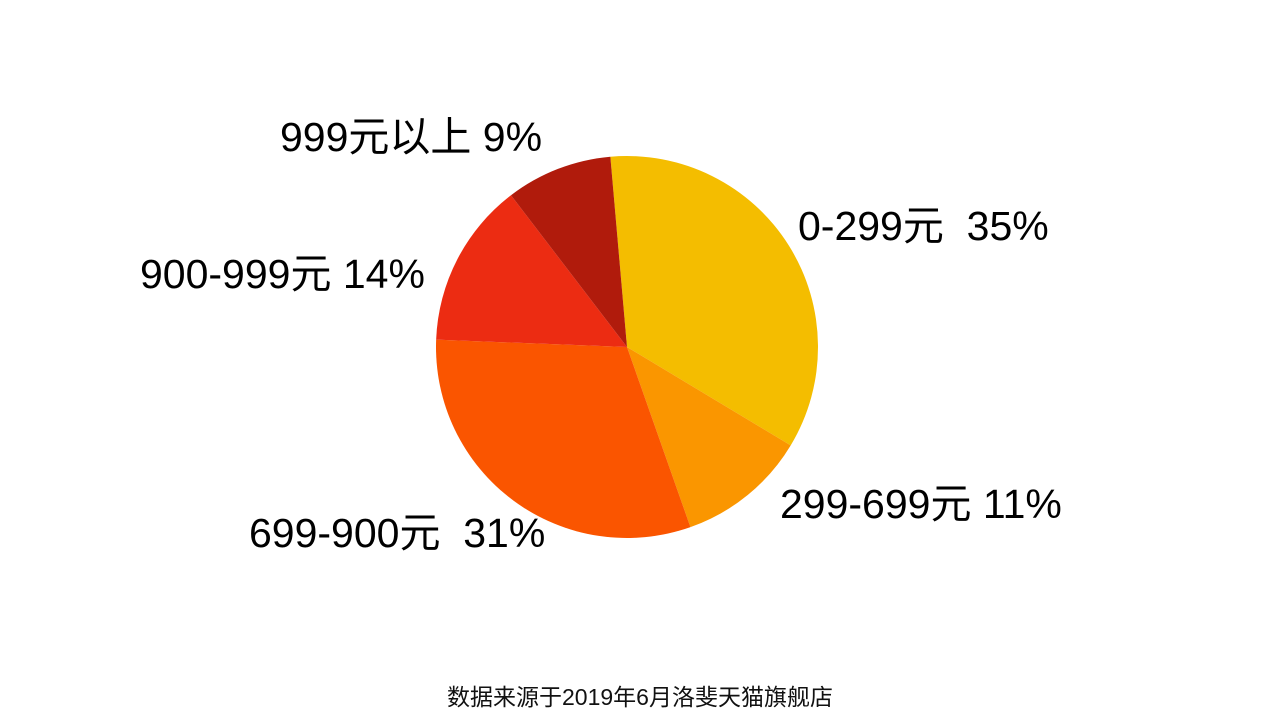  I want to click on data-source-note: 数据来源于2019年6月洛斐天猫旗舰店, so click(640, 697).